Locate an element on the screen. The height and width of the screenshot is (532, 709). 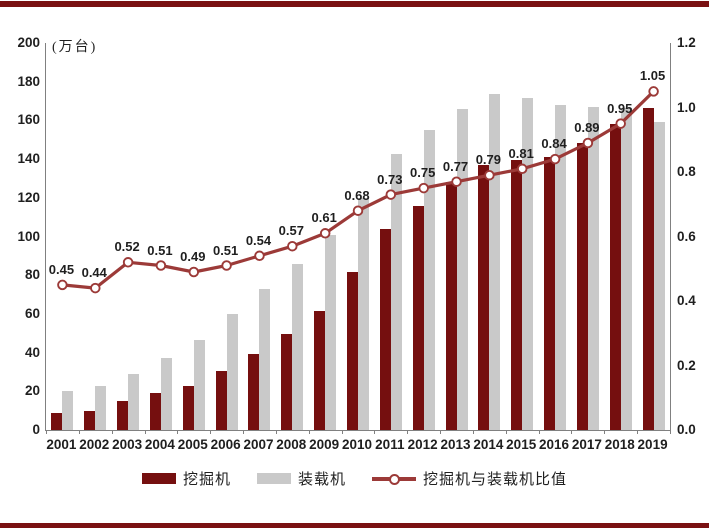
excavator-bar-2018 is located at coordinates (615, 277).